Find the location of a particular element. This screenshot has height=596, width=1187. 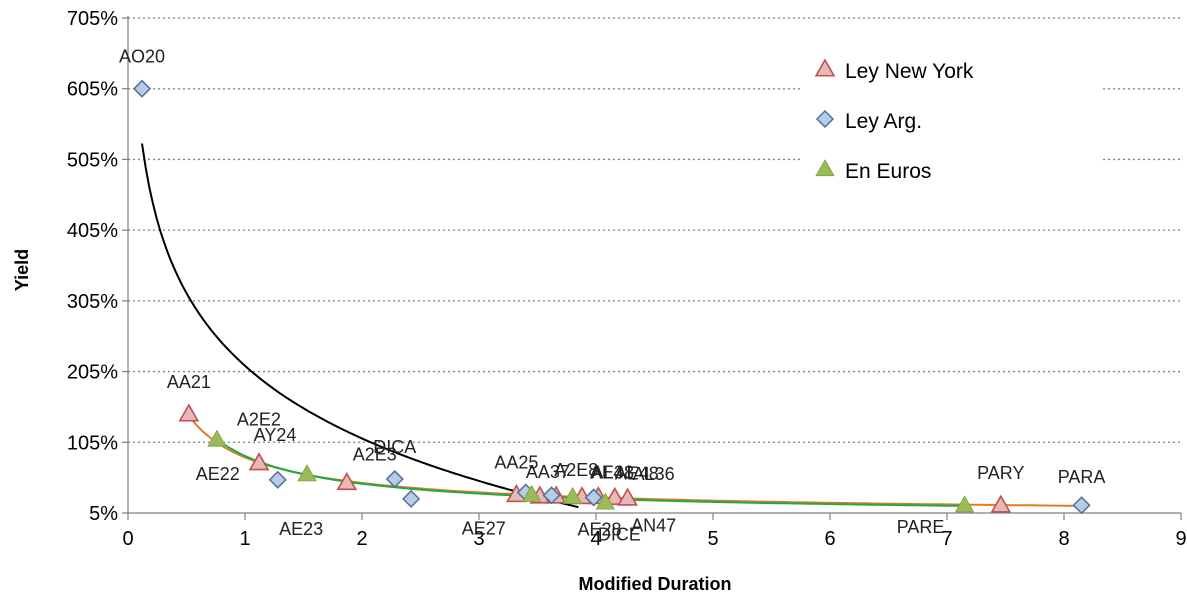

y-tick-label: 505% is located at coordinates (92, 160).